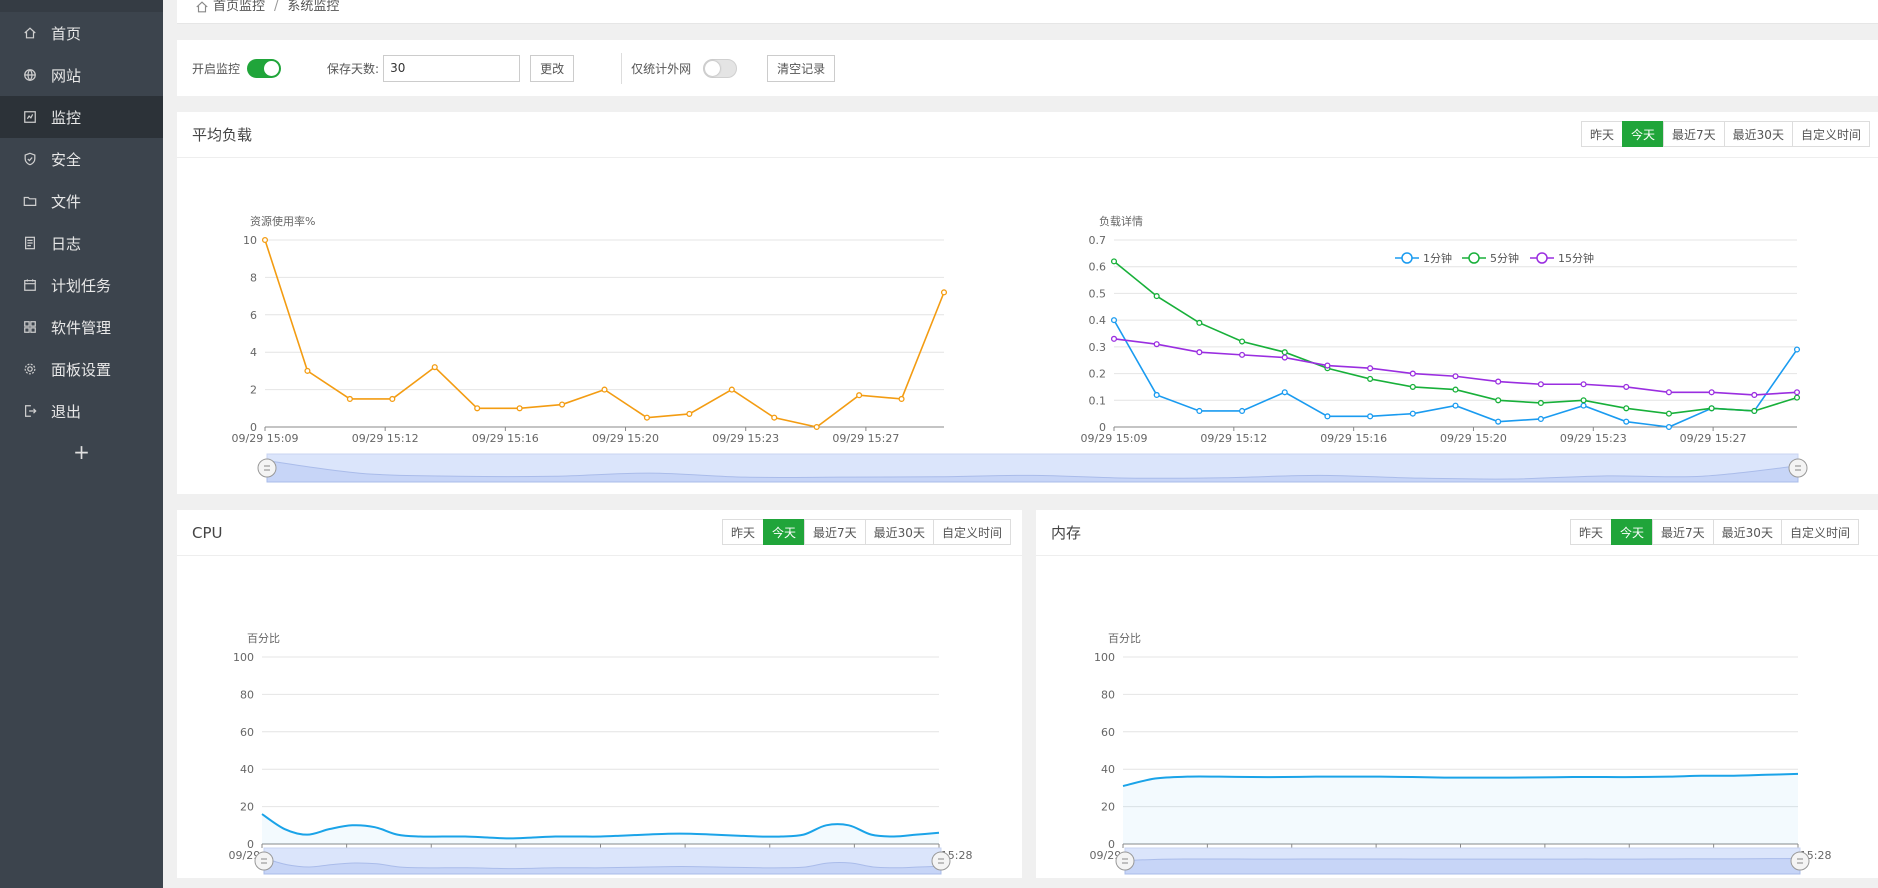  What do you see at coordinates (30, 75) in the screenshot?
I see `globe-icon` at bounding box center [30, 75].